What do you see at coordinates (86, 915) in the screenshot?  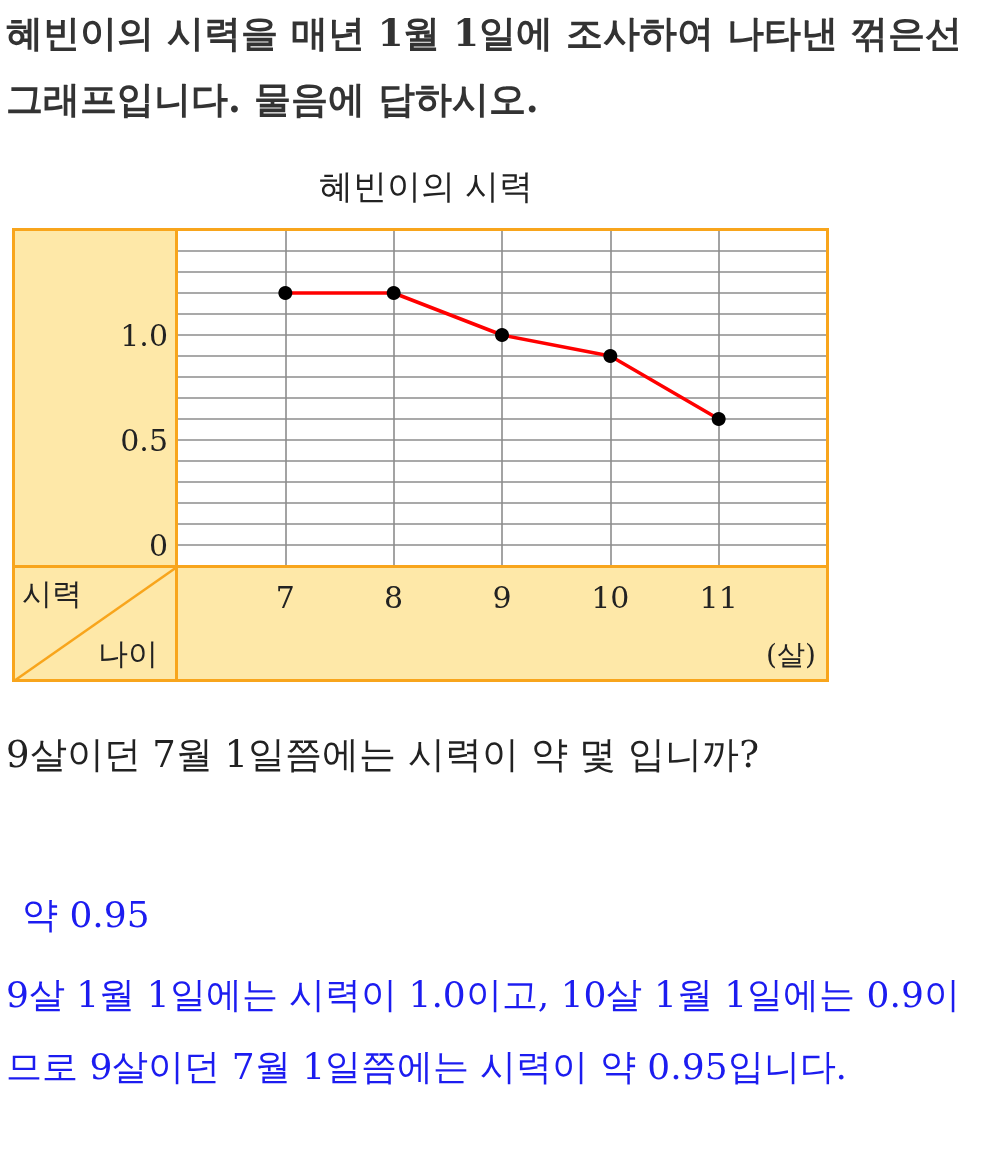 I see `text: 약 0.95` at bounding box center [86, 915].